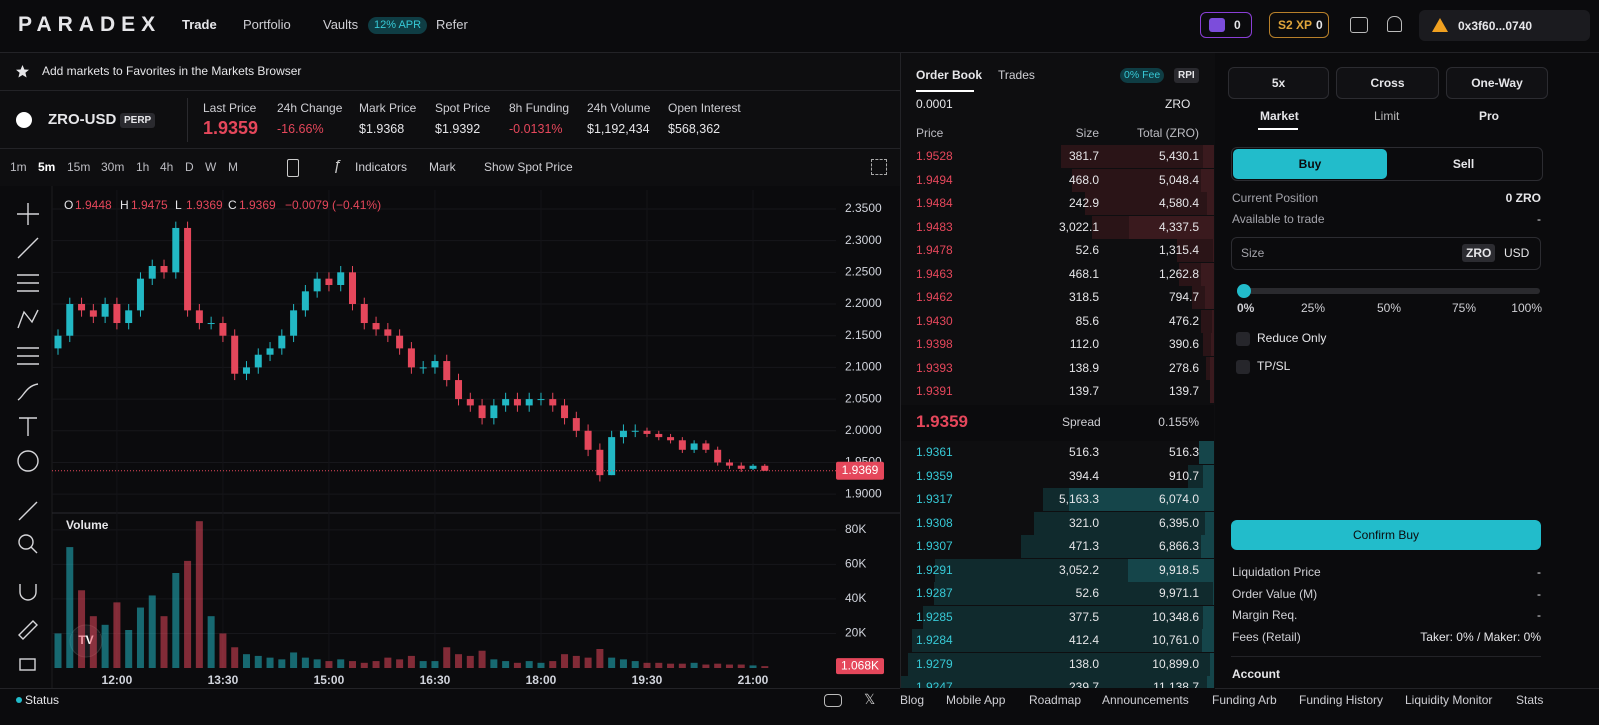  What do you see at coordinates (934, 203) in the screenshot?
I see `book-price: 1.9484` at bounding box center [934, 203].